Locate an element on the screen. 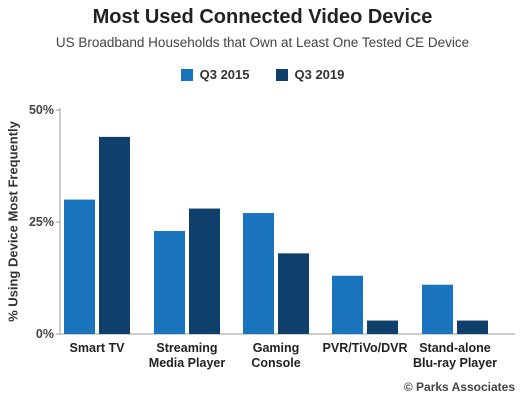 The width and height of the screenshot is (525, 400). x-category-label: Gaming Console is located at coordinates (275, 355).